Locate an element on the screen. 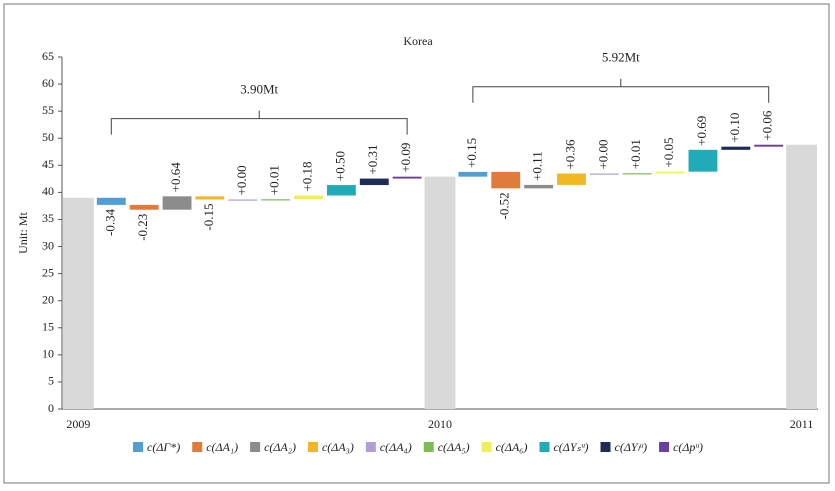 The height and width of the screenshot is (491, 835). y-tick-label: 15 is located at coordinates (48, 327).